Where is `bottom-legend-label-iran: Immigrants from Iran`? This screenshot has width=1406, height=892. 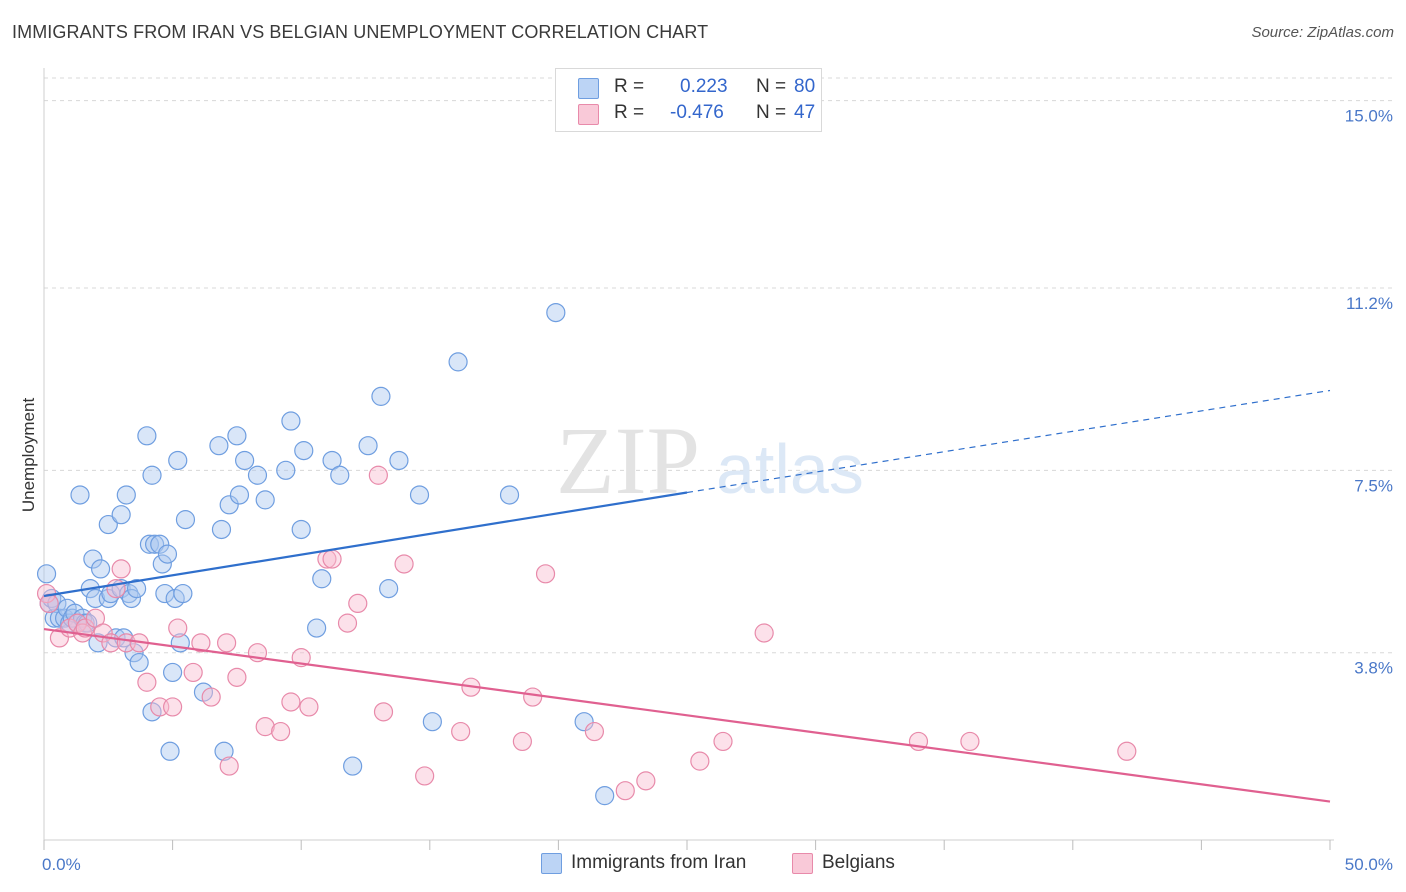 bottom-legend-label-iran: Immigrants from Iran is located at coordinates (659, 862).